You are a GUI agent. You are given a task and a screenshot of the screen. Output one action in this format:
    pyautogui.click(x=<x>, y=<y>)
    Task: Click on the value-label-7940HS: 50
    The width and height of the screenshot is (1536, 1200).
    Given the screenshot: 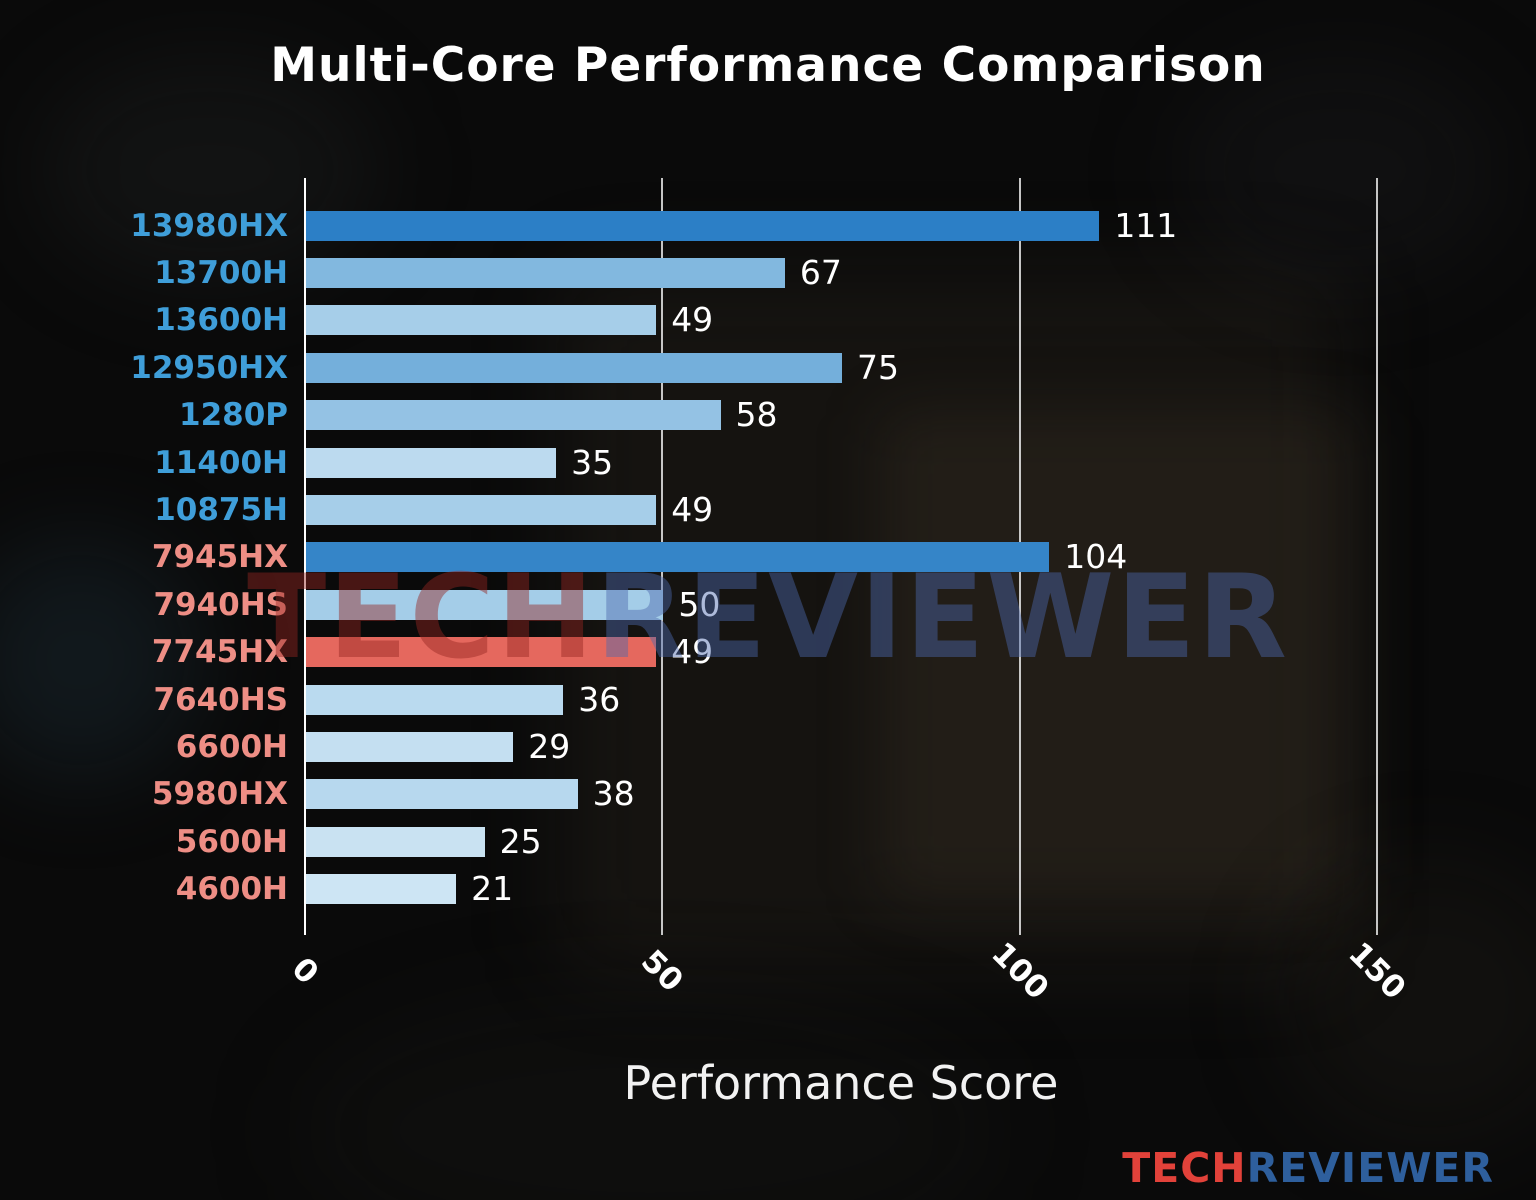 What is the action you would take?
    pyautogui.click(x=699, y=604)
    